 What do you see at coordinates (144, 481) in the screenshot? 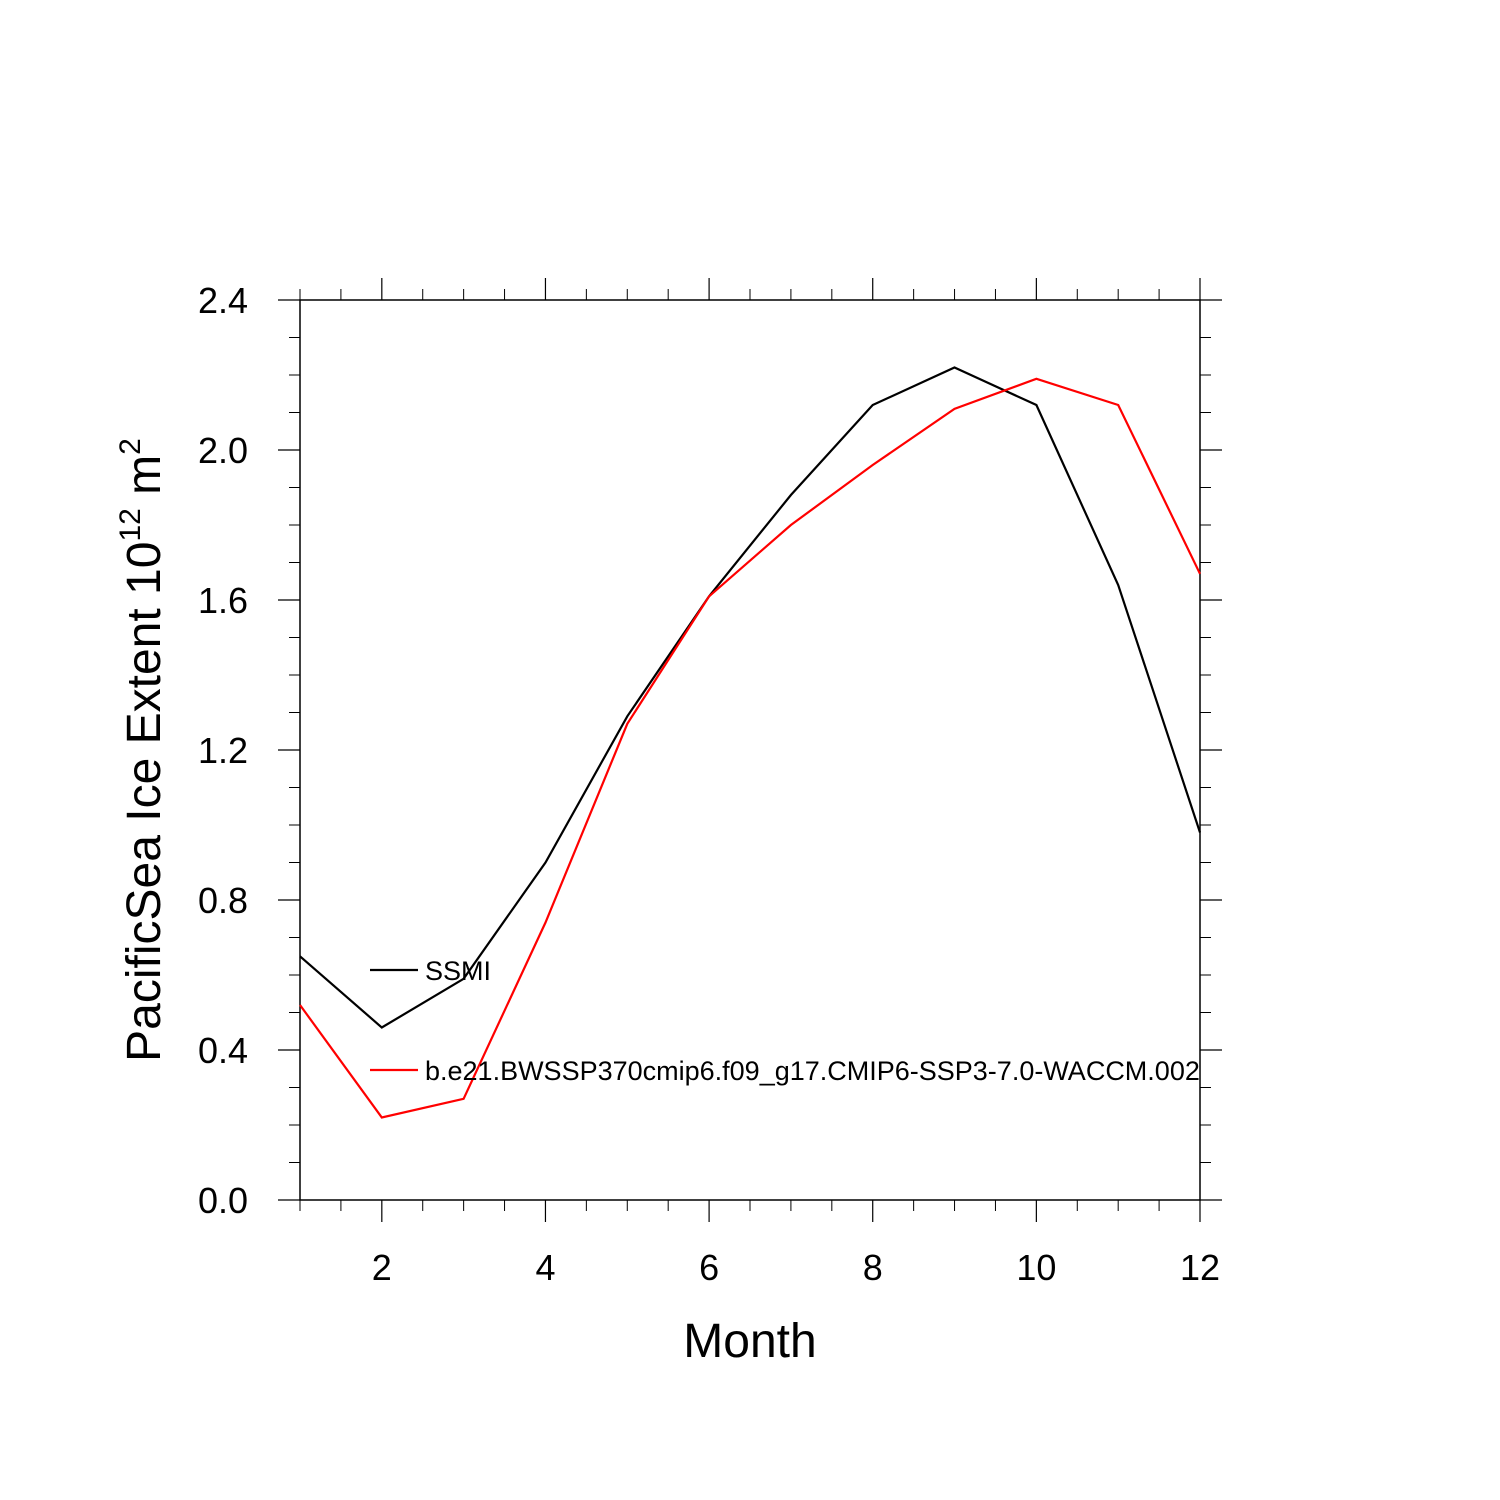
I see `y-axis-title-unit: m` at bounding box center [144, 481].